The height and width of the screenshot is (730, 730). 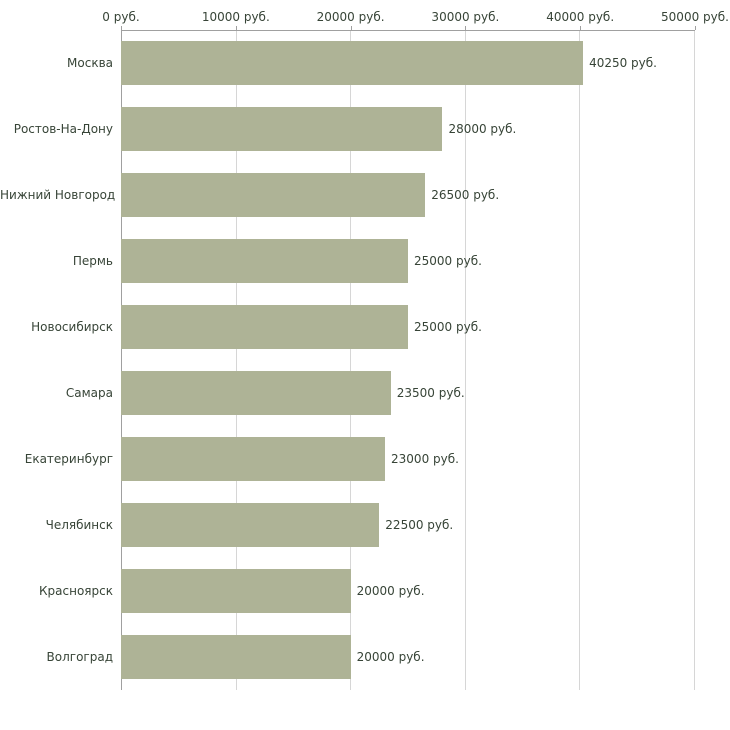 I want to click on bar-track: 40250 руб., so click(x=408, y=63).